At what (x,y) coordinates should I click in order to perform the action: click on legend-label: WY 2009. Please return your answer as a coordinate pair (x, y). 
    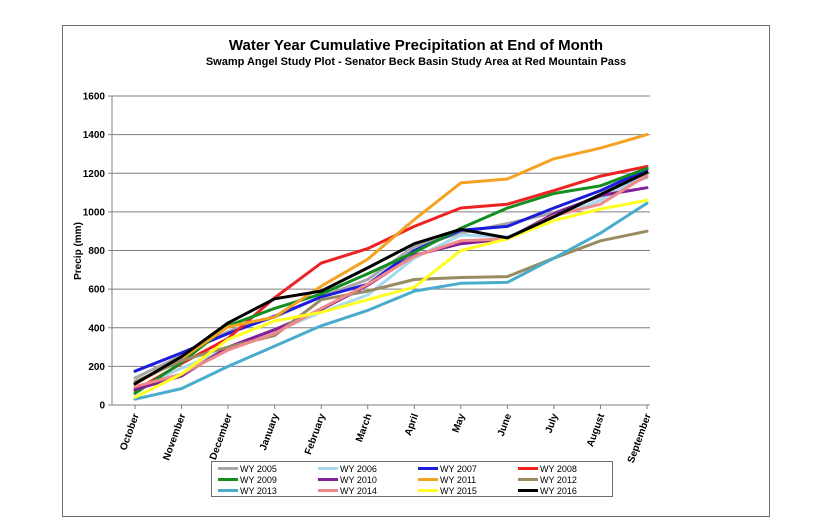
    Looking at the image, I should click on (258, 479).